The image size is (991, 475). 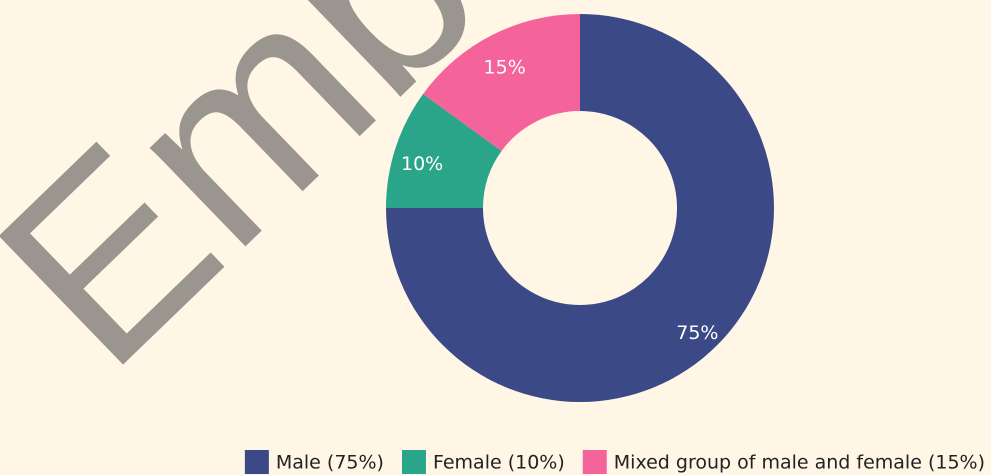 What do you see at coordinates (697, 333) in the screenshot?
I see `slice-label: 75%` at bounding box center [697, 333].